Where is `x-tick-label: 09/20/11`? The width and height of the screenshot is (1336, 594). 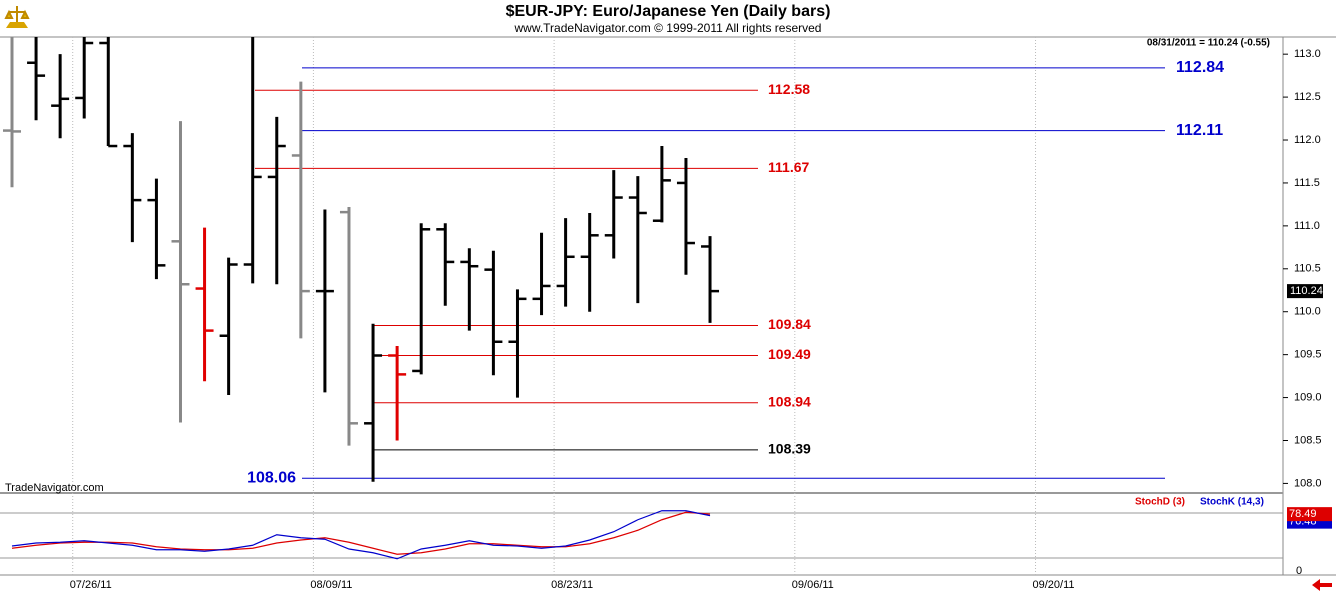 x-tick-label: 09/20/11 is located at coordinates (1054, 585).